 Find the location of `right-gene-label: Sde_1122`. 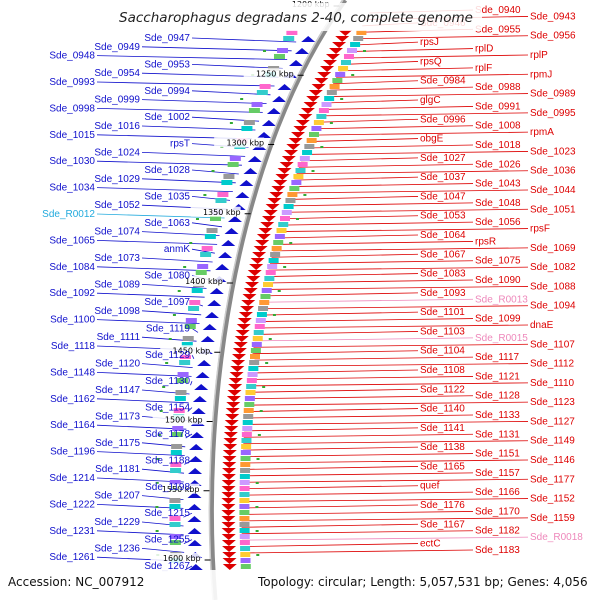

right-gene-label: Sde_1122 is located at coordinates (442, 389).